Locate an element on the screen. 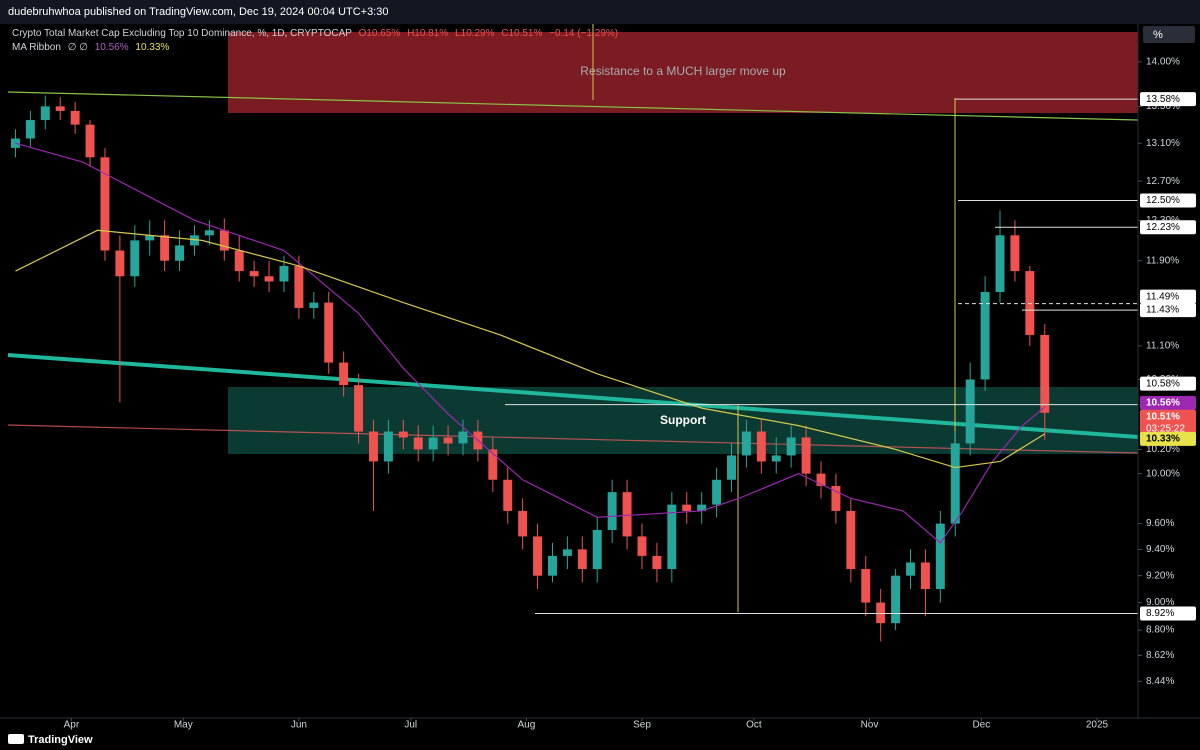 The height and width of the screenshot is (750, 1200). change: −0.14 (−1.29%) is located at coordinates (583, 33).